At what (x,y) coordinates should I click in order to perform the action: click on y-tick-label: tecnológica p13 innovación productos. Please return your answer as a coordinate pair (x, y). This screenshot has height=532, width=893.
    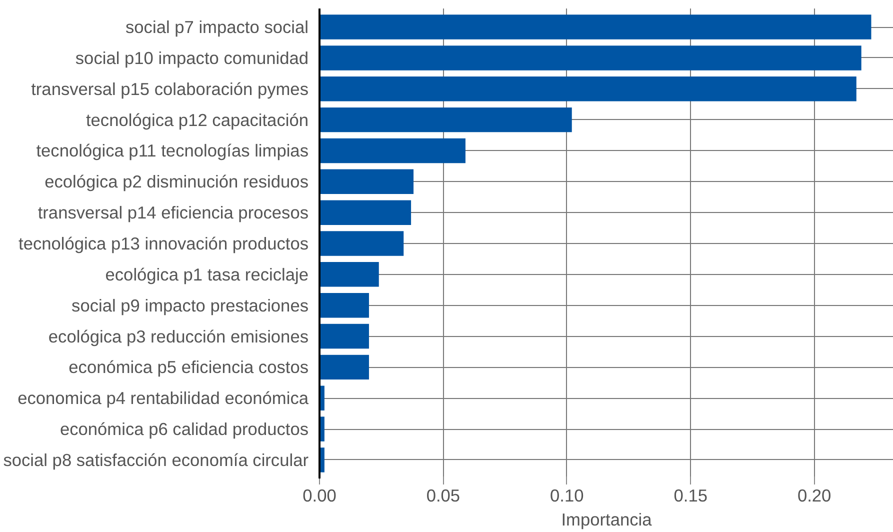
    Looking at the image, I should click on (163, 244).